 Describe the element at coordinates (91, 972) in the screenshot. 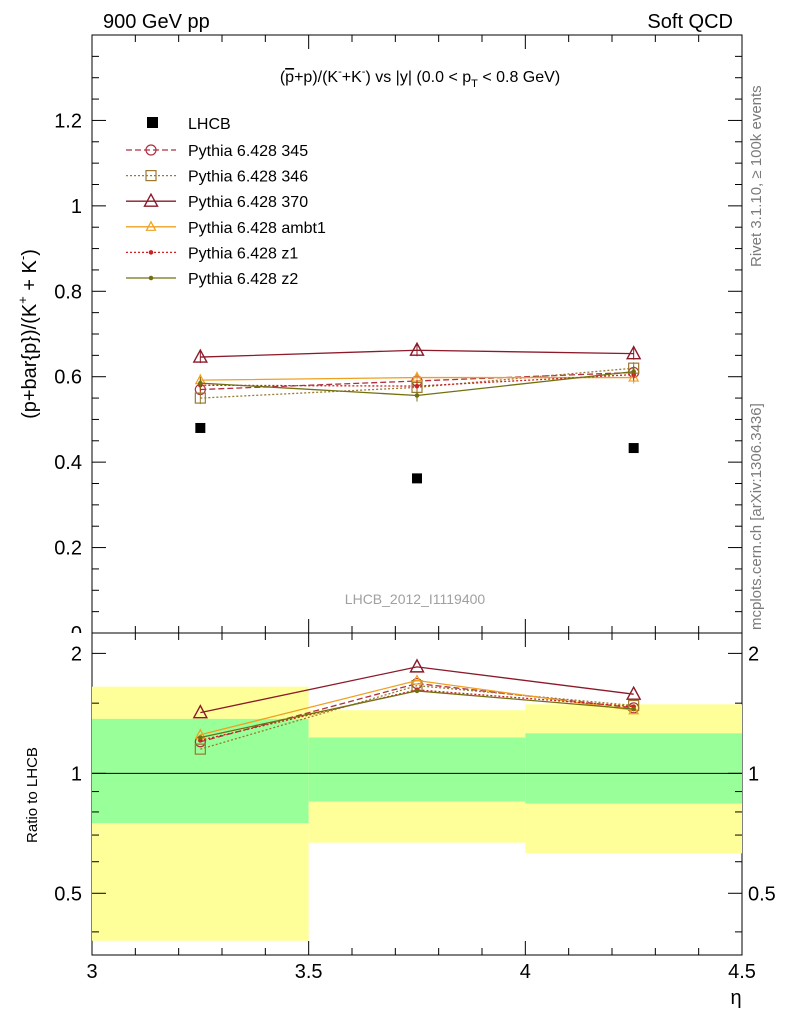

I see `x-tick-label: 3` at that location.